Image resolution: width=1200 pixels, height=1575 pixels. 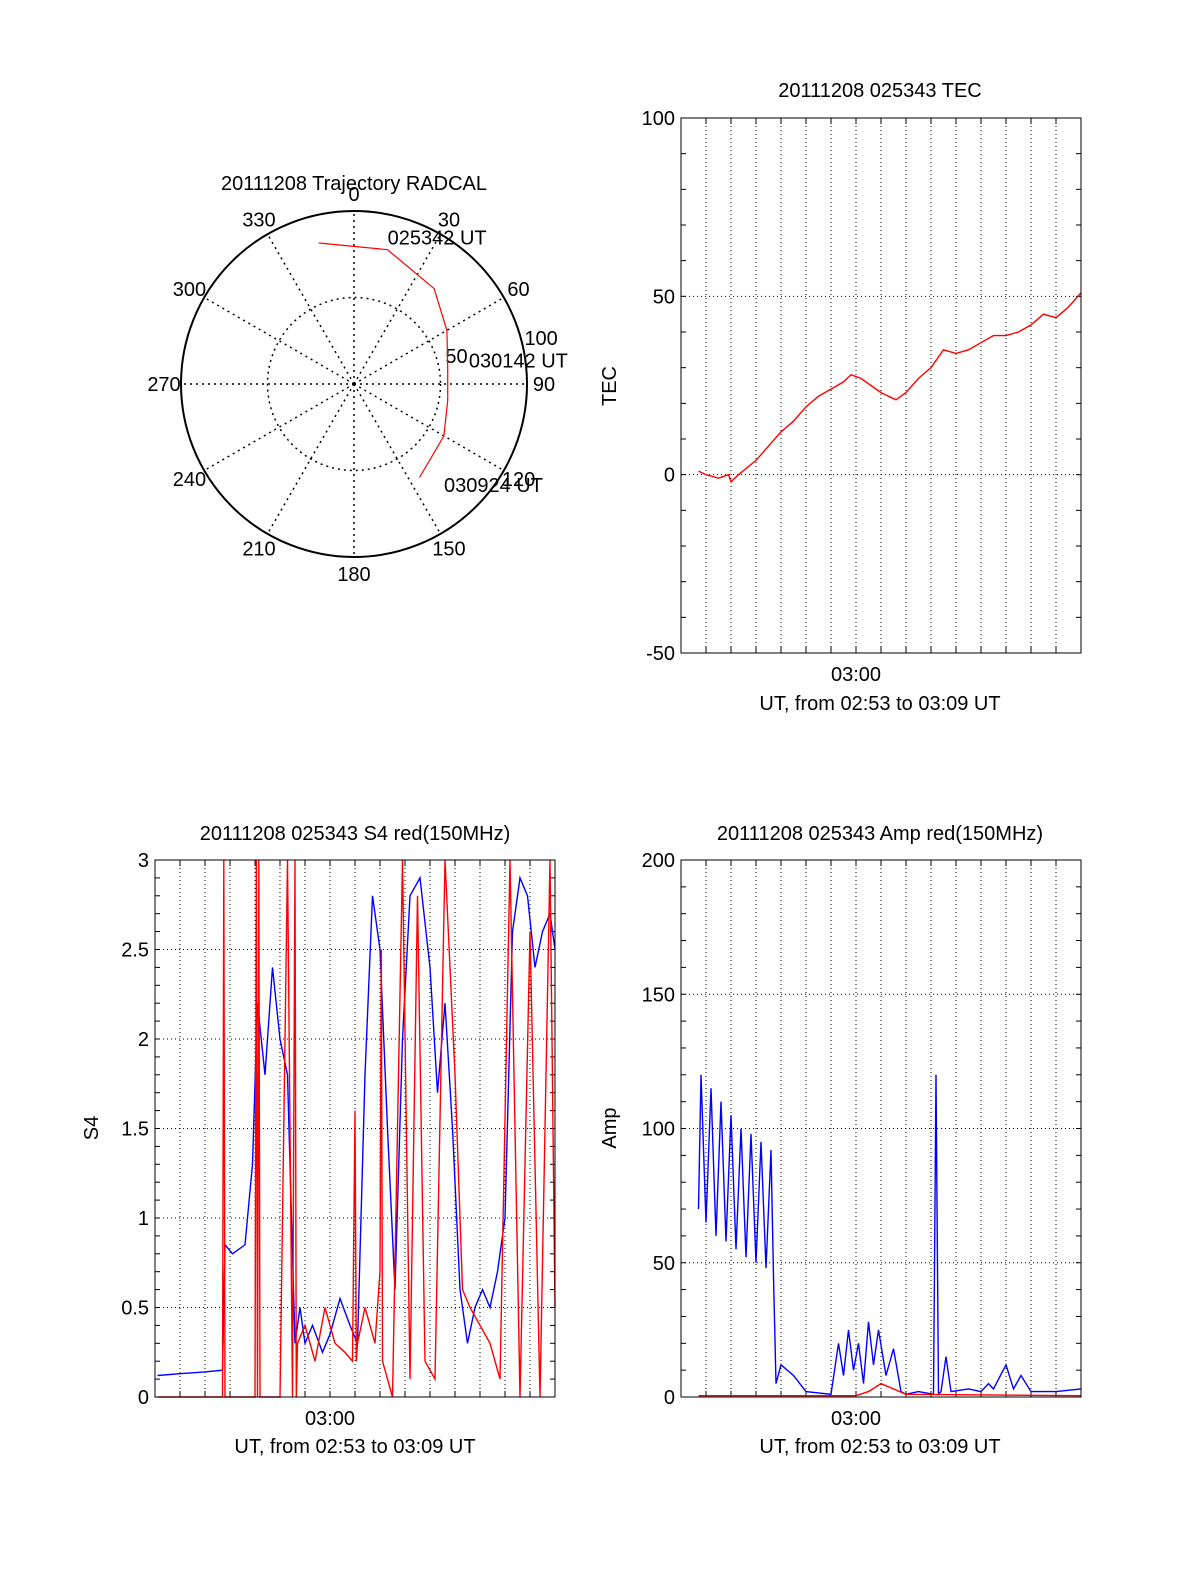 I want to click on polar-grid-circle, so click(x=354, y=384).